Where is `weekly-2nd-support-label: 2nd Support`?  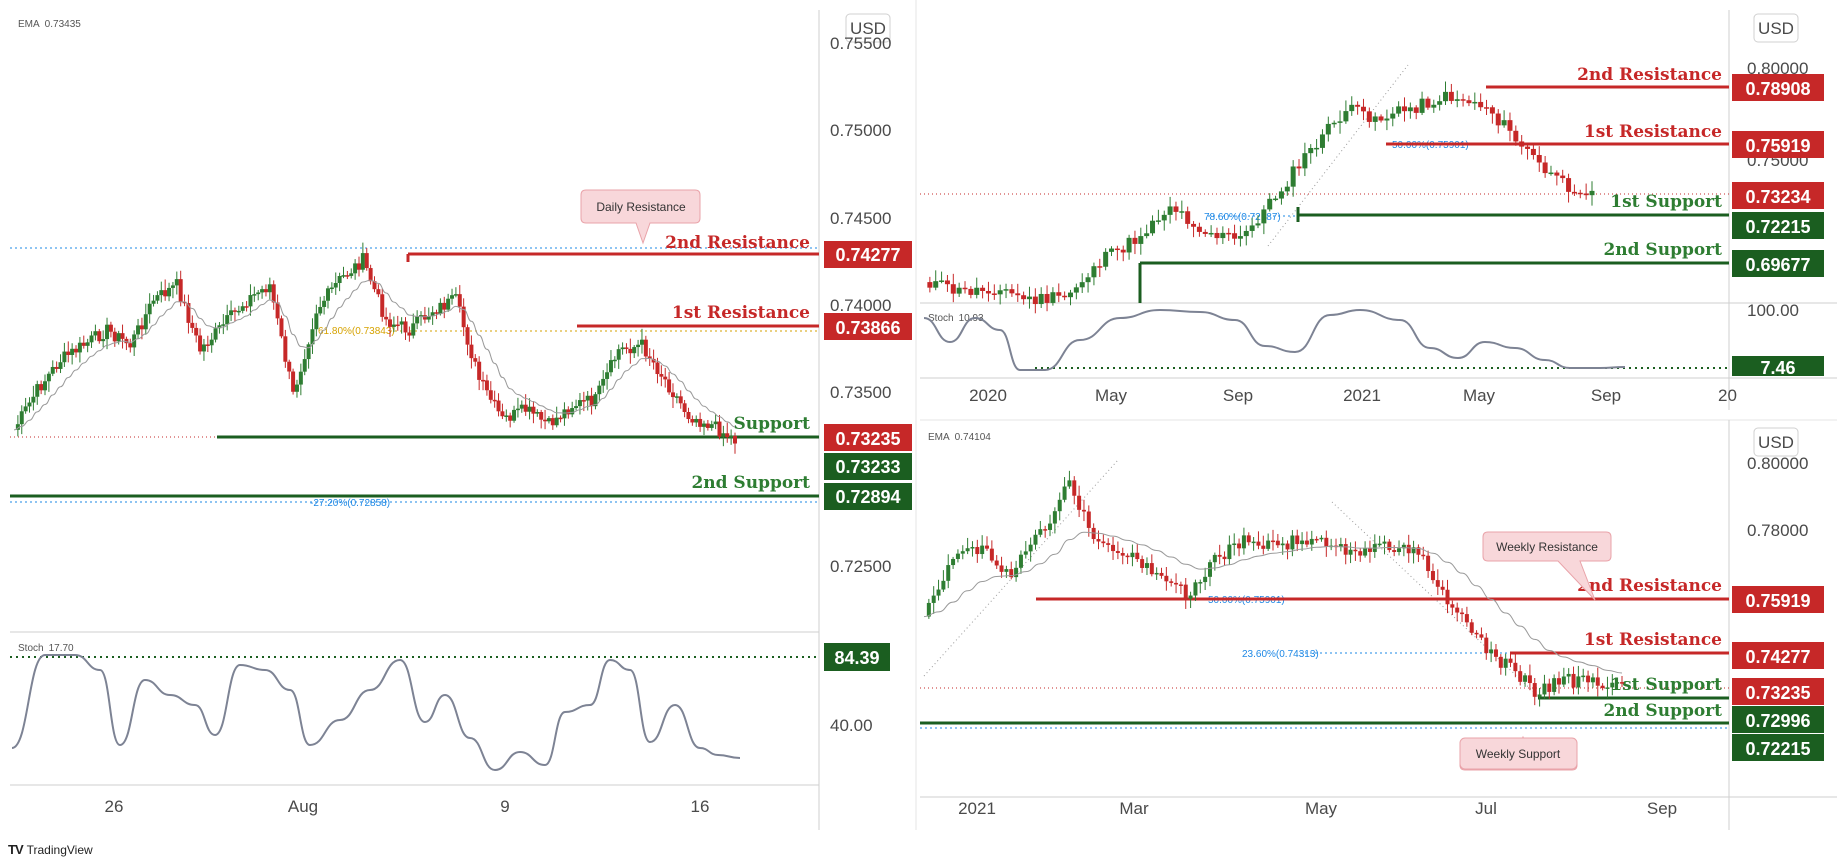
weekly-2nd-support-label: 2nd Support is located at coordinates (1662, 711).